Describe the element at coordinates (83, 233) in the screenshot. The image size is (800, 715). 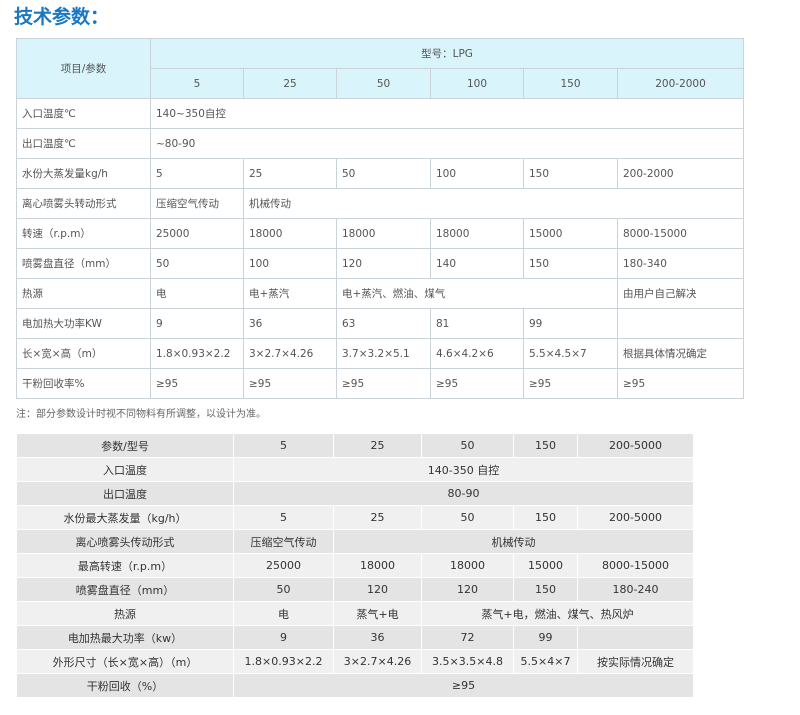
I see `row-label: 转速（r.p.m）` at that location.